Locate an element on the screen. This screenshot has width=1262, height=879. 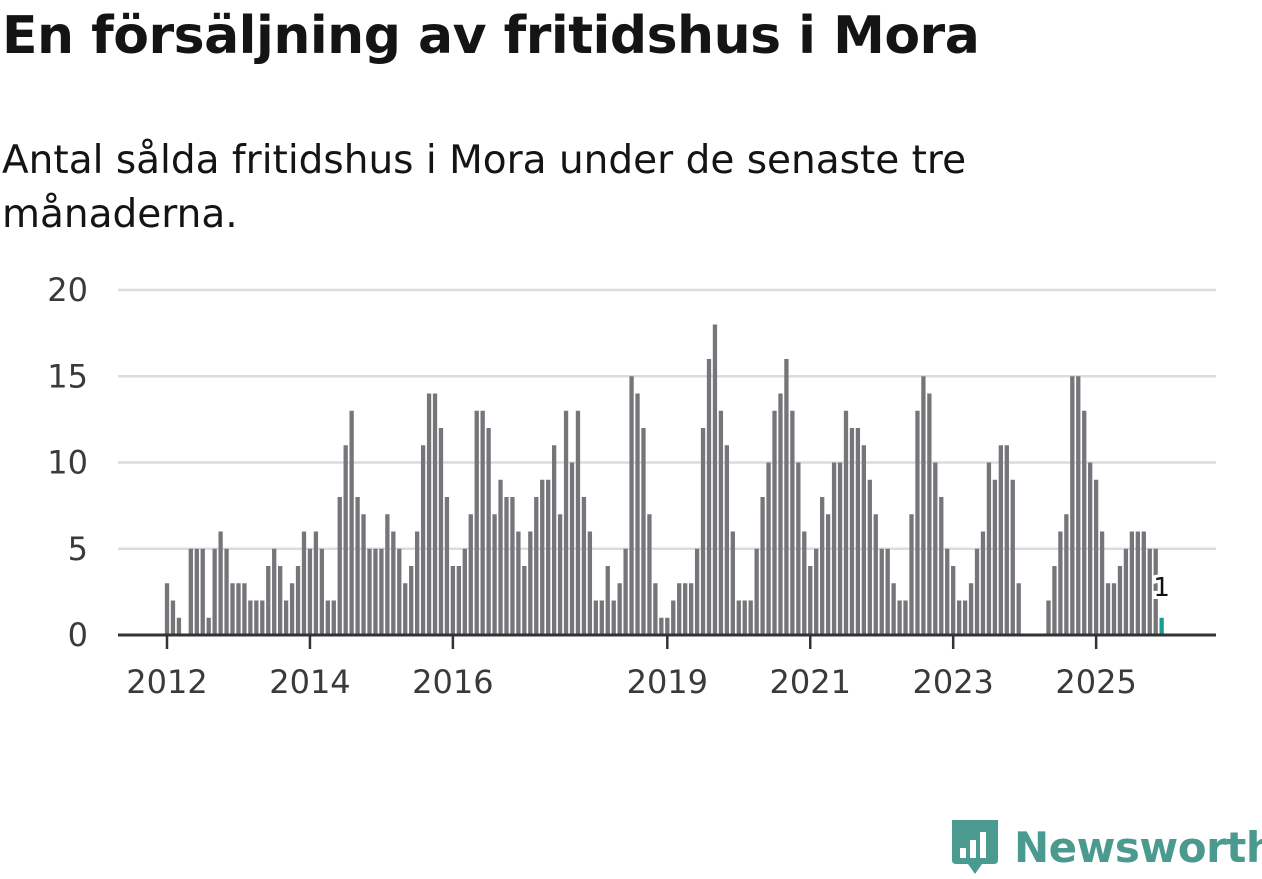
y-tick-label: 15 is located at coordinates (67, 376).